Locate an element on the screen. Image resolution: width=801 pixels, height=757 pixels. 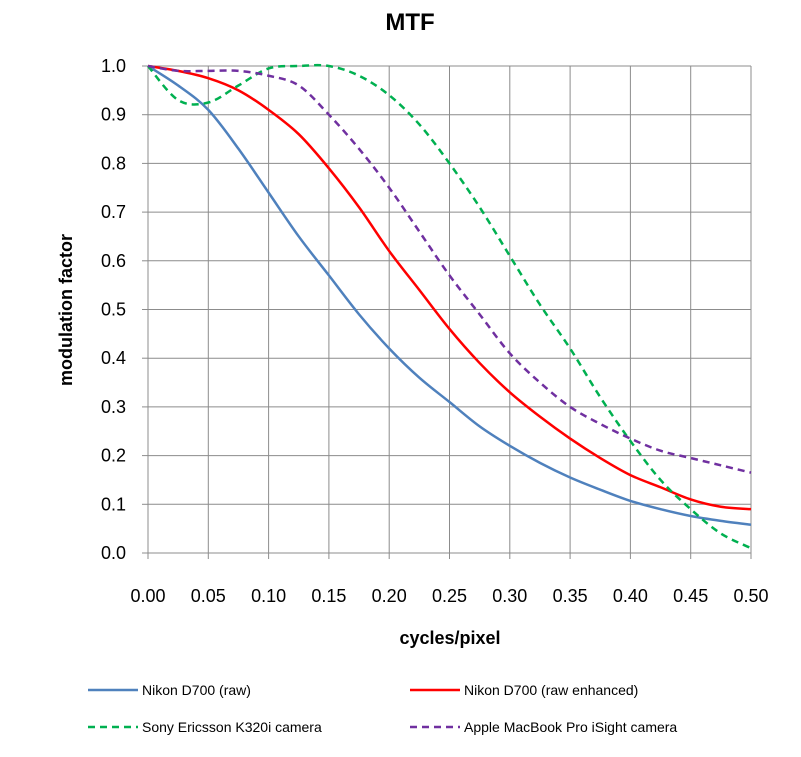
x-axis-label: cycles/pixel is located at coordinates (449, 638).